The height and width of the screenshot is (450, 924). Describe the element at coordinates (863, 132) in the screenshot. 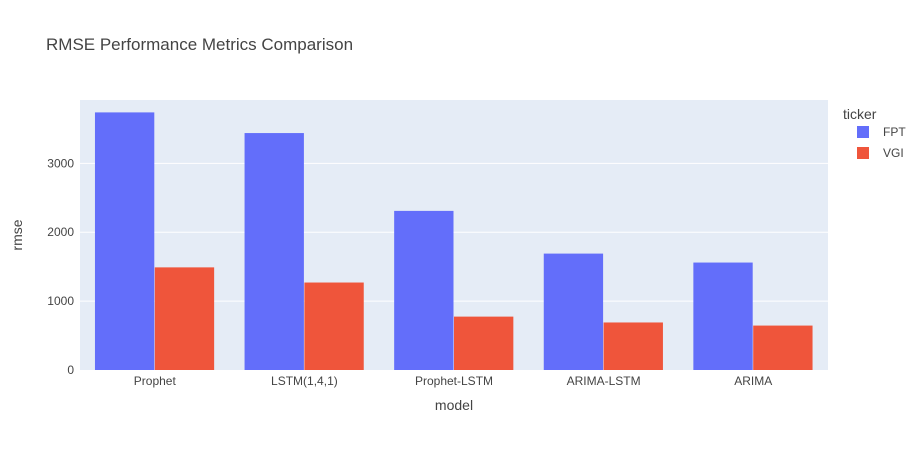

I see `legend-swatch-fpt` at that location.